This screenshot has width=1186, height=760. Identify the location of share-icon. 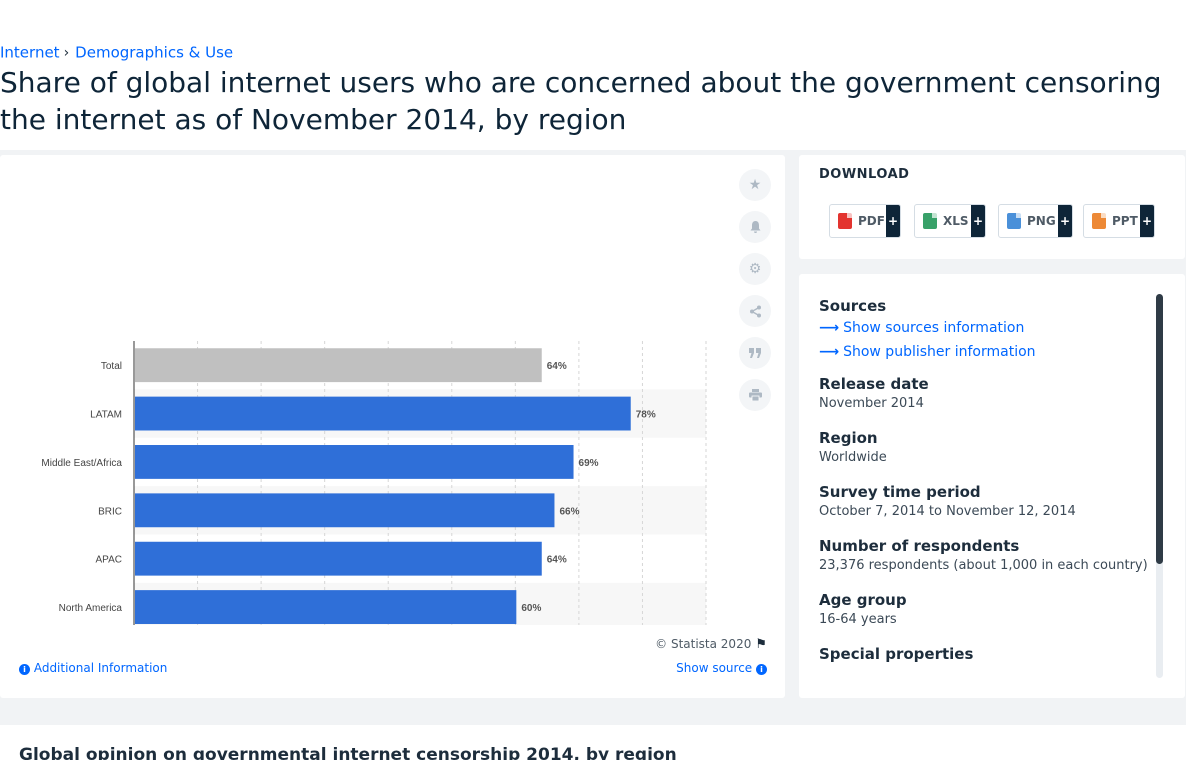
(755, 311).